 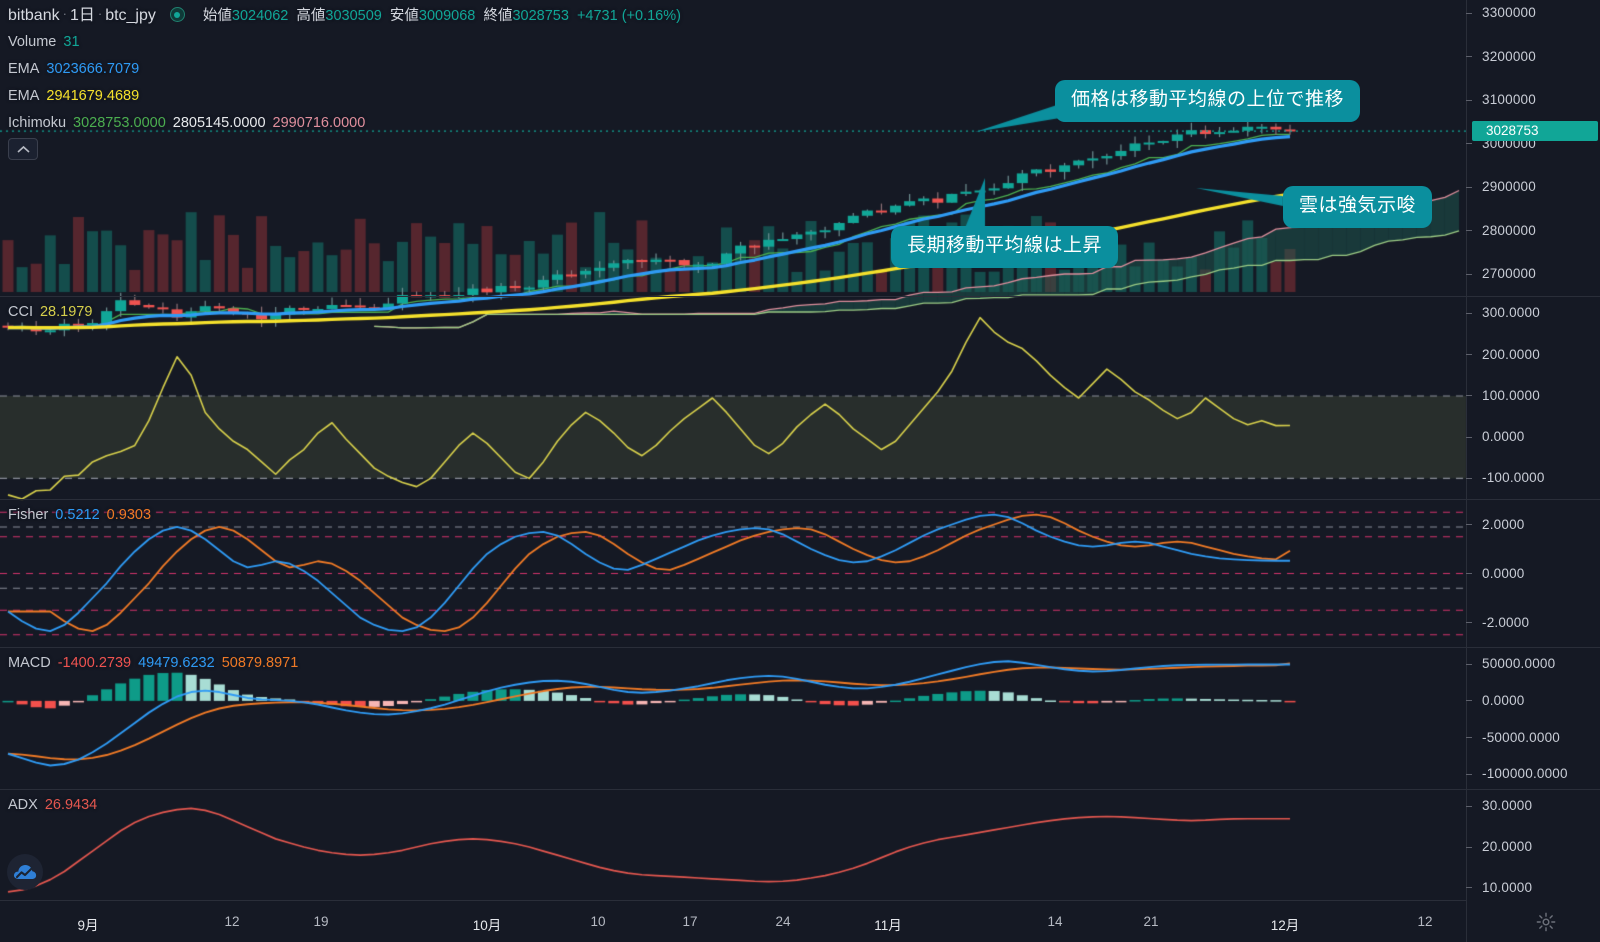 I want to click on app-logo, so click(x=25, y=872).